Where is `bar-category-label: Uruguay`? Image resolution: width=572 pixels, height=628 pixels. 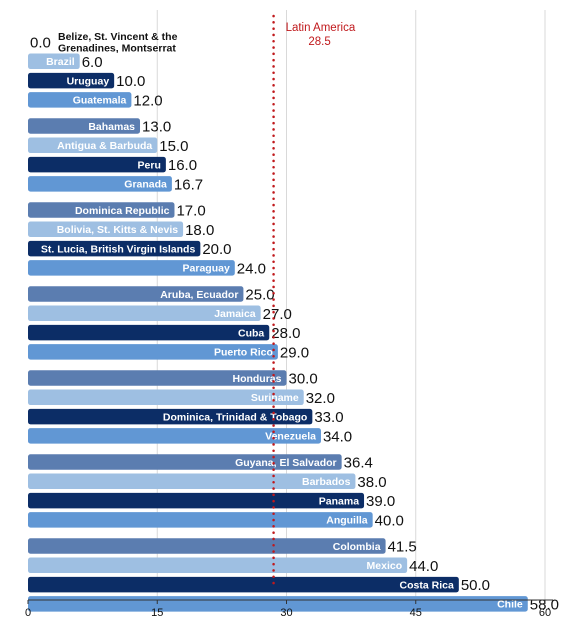 bar-category-label: Uruguay is located at coordinates (88, 81).